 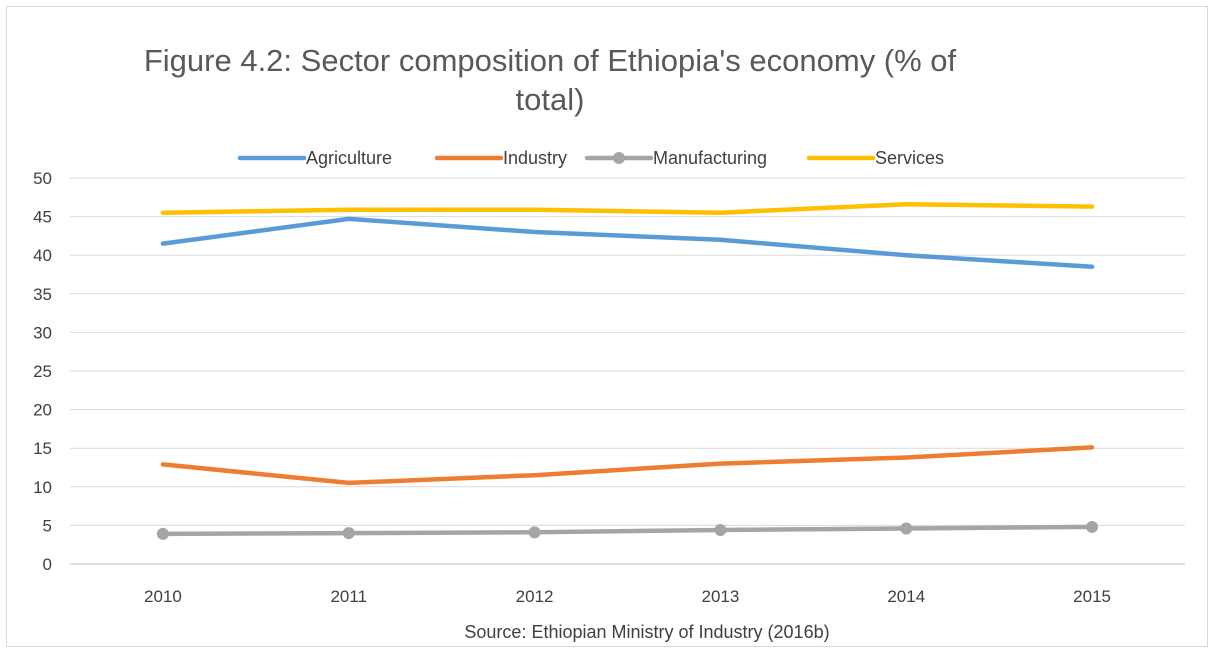 I want to click on series-point-manufacturing-2010, so click(x=162, y=533).